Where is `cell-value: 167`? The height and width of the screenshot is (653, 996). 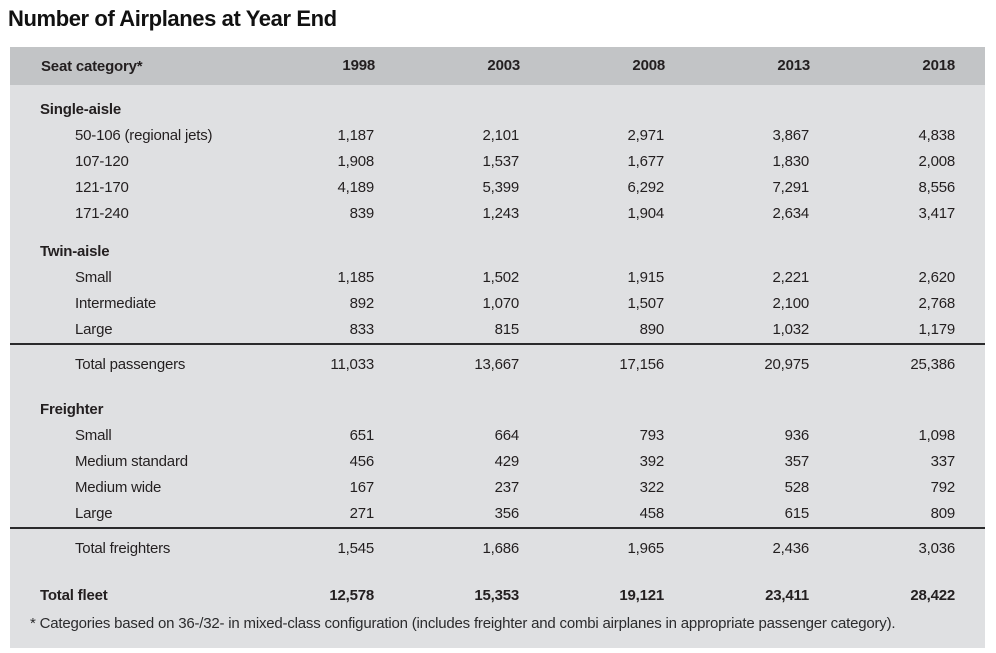
cell-value: 167 is located at coordinates (362, 487).